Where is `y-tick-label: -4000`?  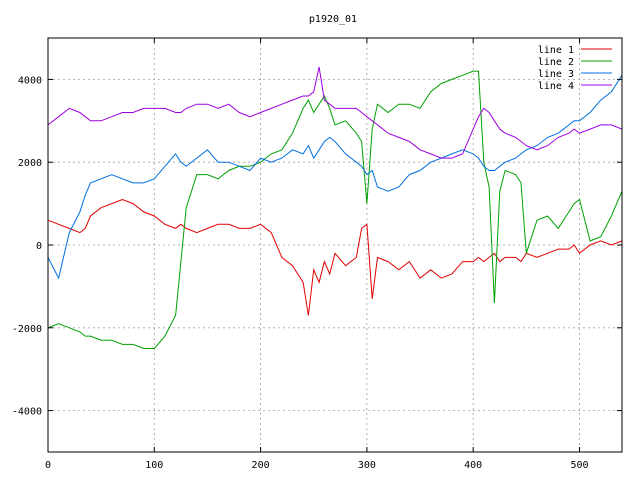
y-tick-label: -4000 is located at coordinates (27, 412).